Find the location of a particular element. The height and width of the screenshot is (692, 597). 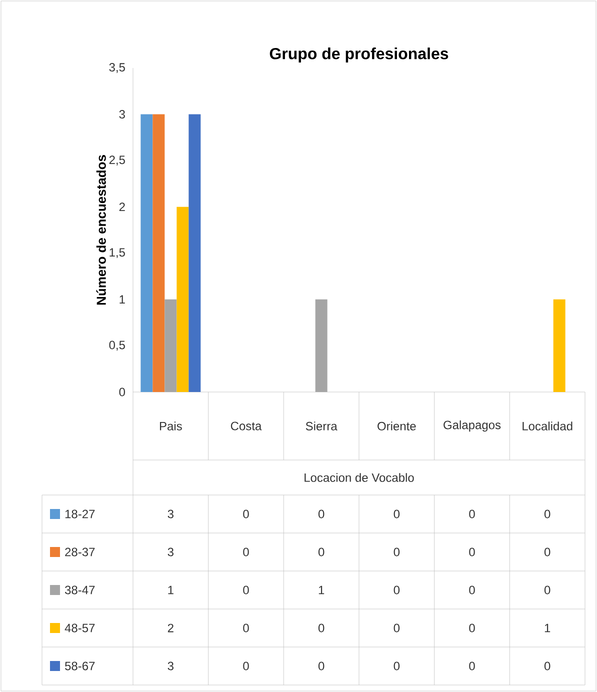

chart-title: Grupo de profesionales is located at coordinates (359, 55).